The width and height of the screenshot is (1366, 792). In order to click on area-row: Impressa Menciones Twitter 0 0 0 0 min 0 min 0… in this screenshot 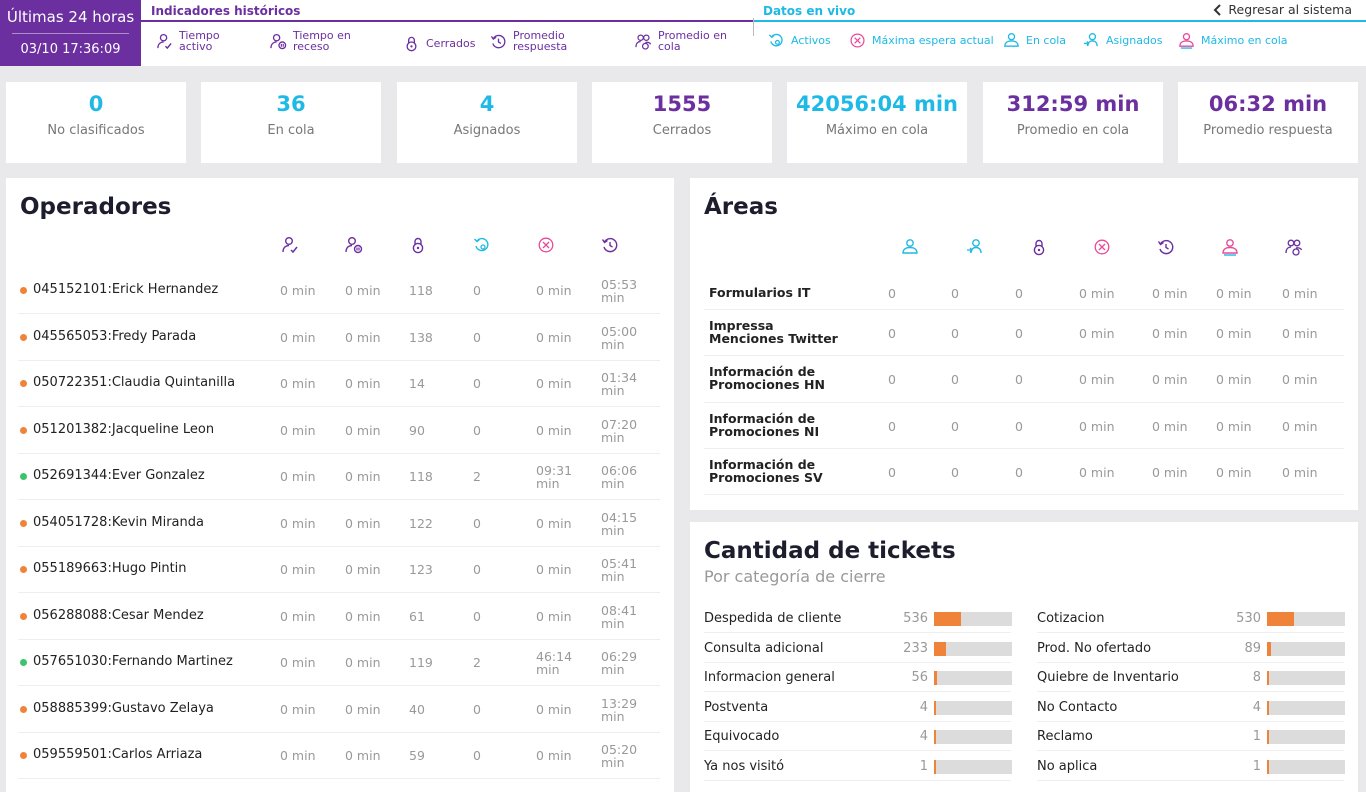, I will do `click(1024, 333)`.